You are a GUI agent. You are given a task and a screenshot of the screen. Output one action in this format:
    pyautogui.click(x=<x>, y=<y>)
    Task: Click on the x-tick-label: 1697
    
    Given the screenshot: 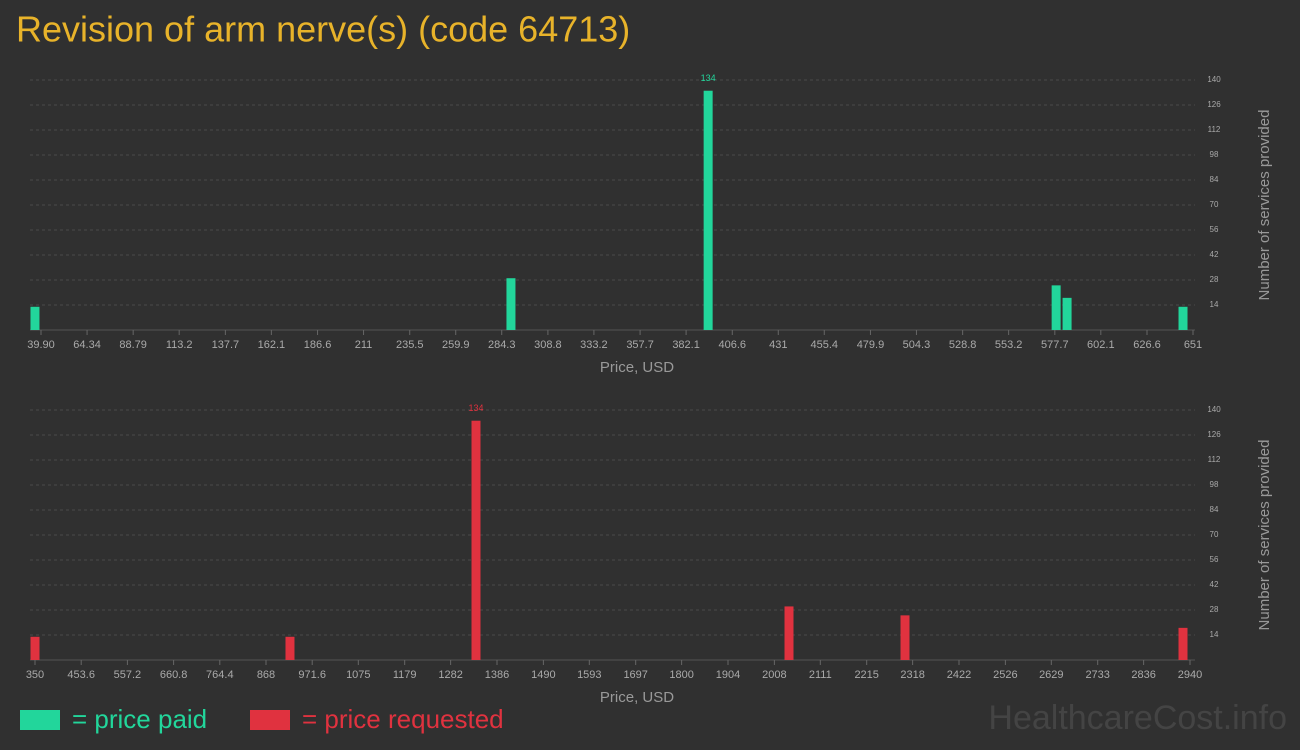 What is the action you would take?
    pyautogui.click(x=635, y=675)
    